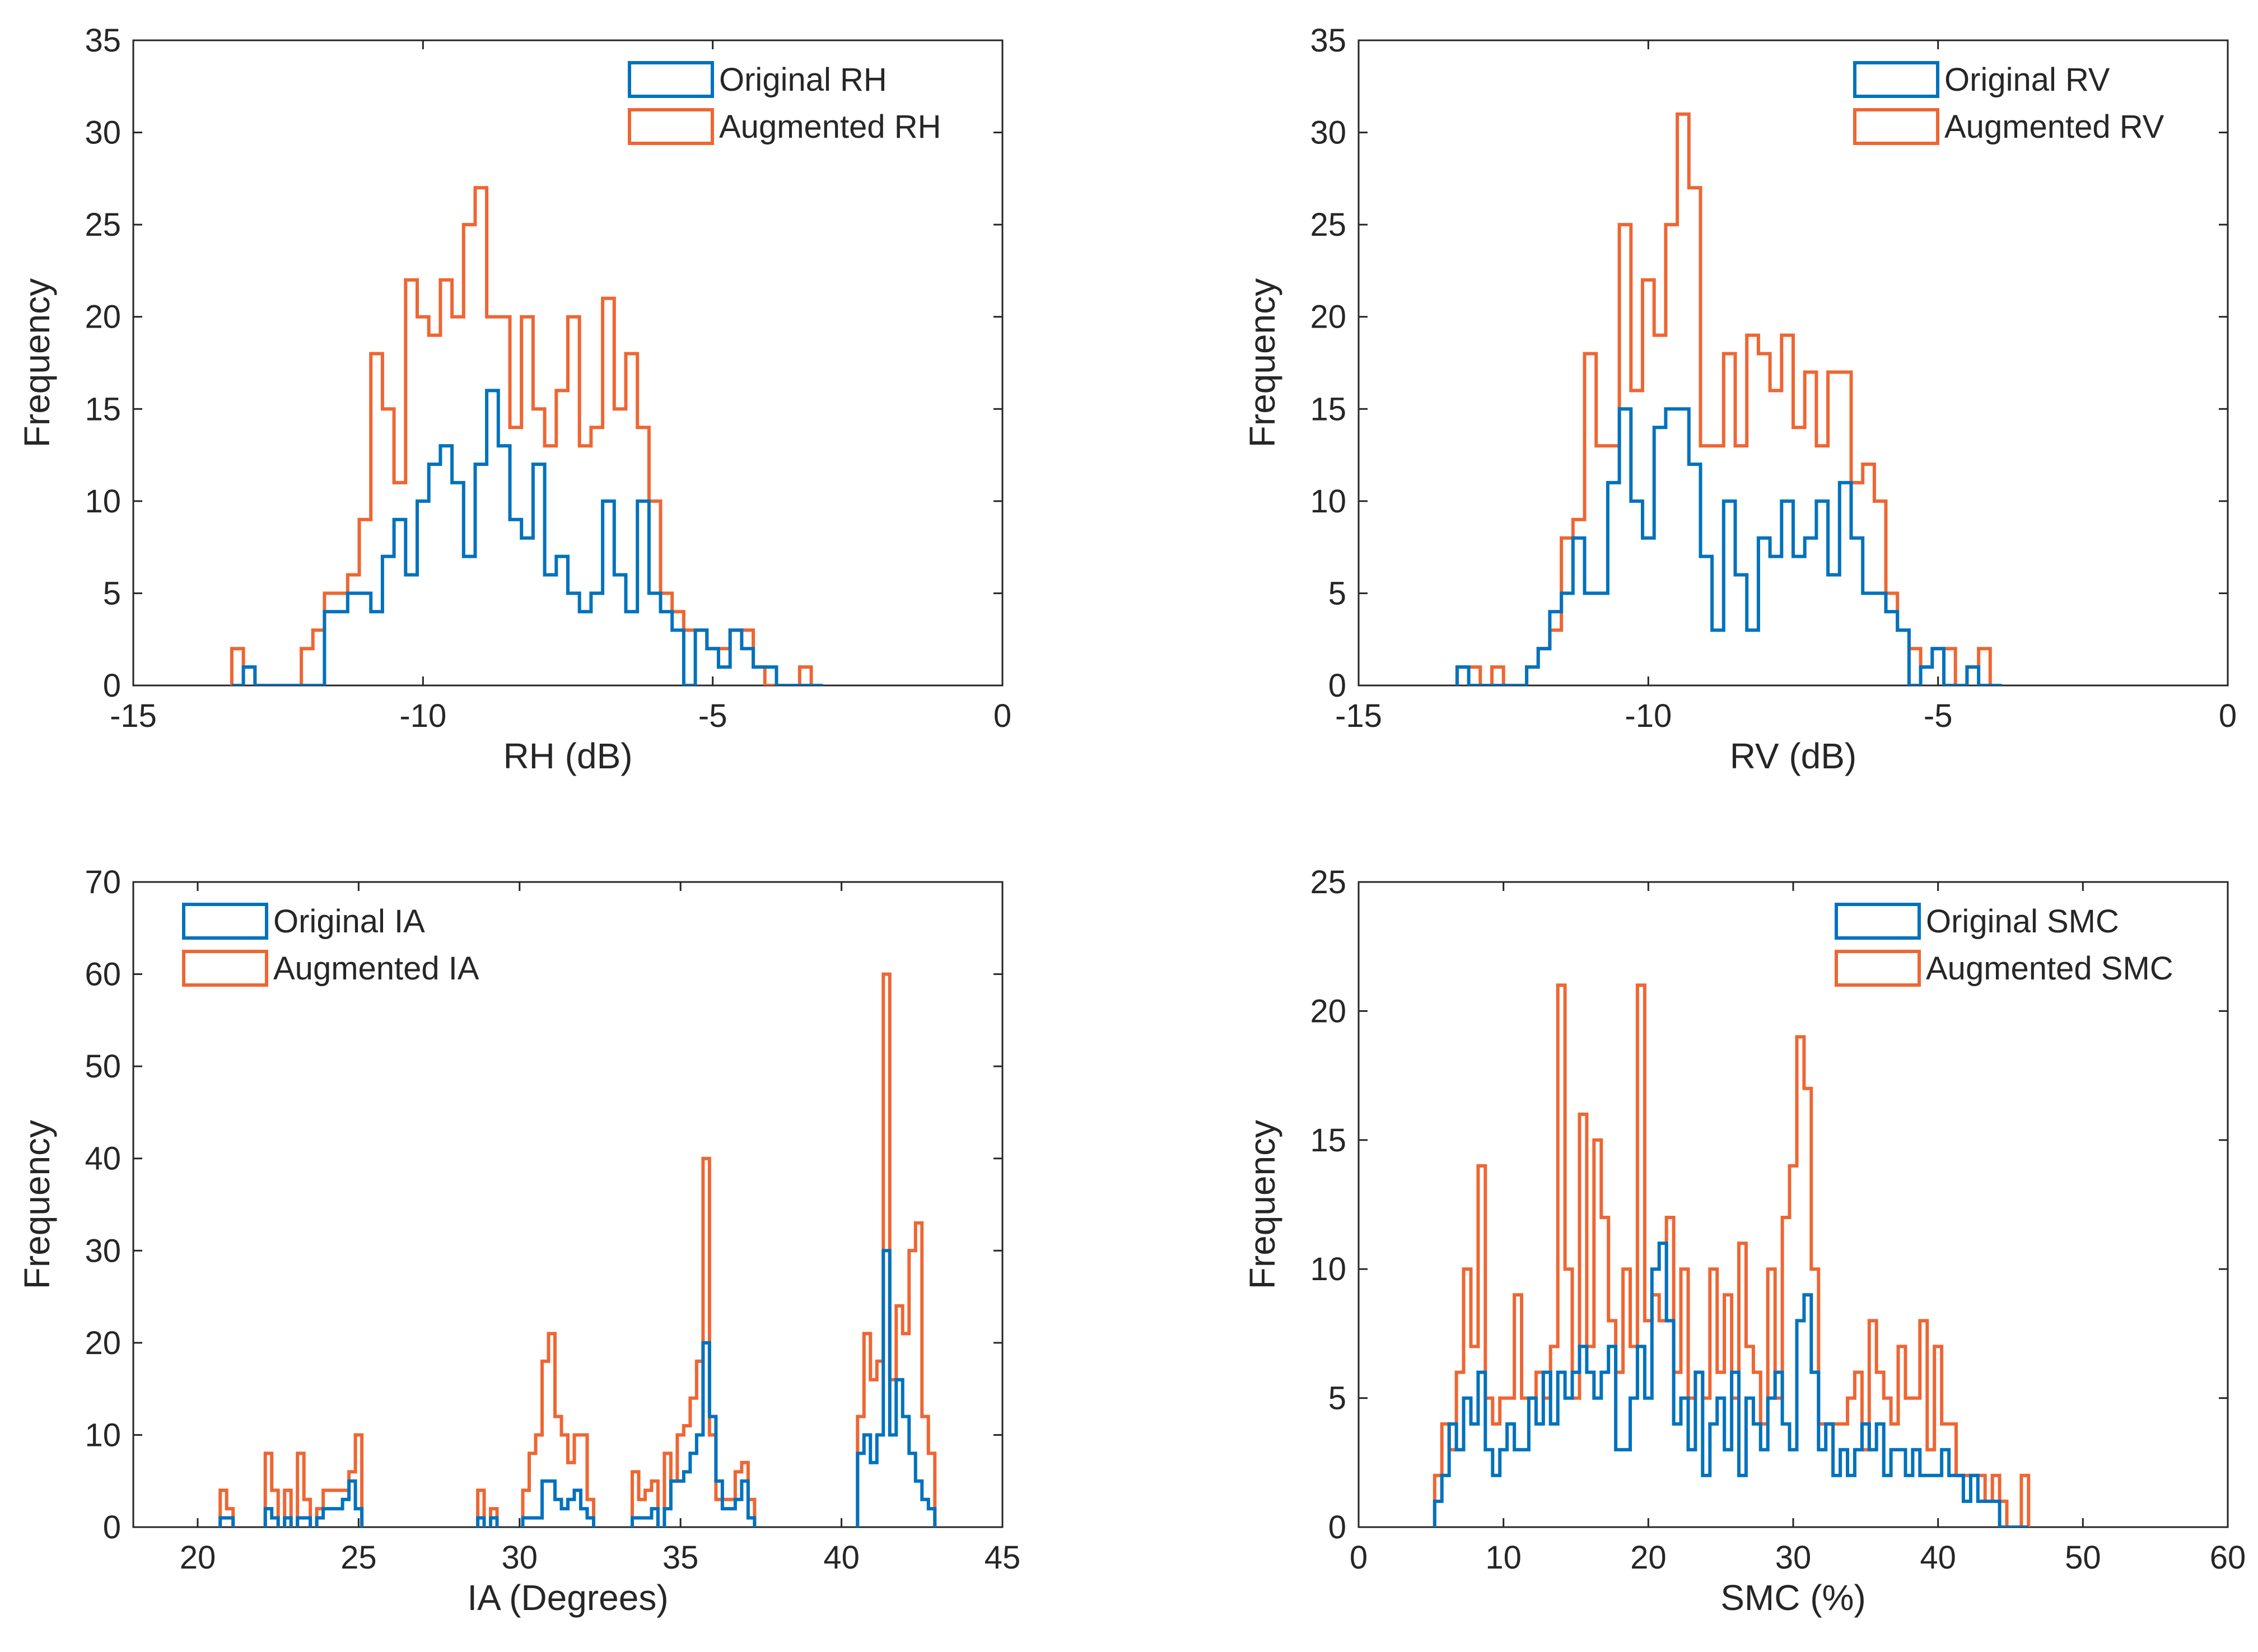 This screenshot has height=1652, width=2258. I want to click on x-axis-label: SMC (%), so click(1793, 1598).